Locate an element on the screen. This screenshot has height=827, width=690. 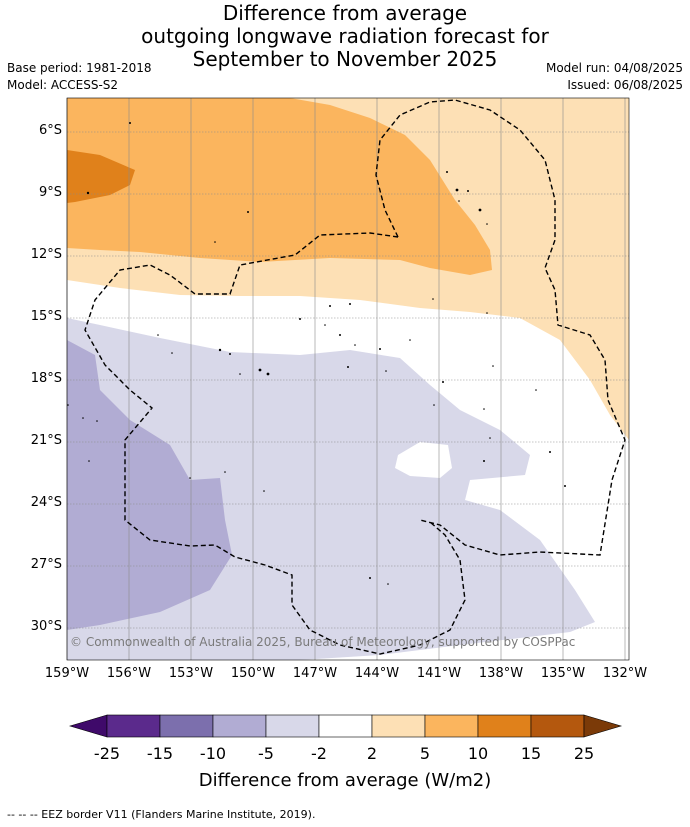
lon-label: 153°W is located at coordinates (191, 673).